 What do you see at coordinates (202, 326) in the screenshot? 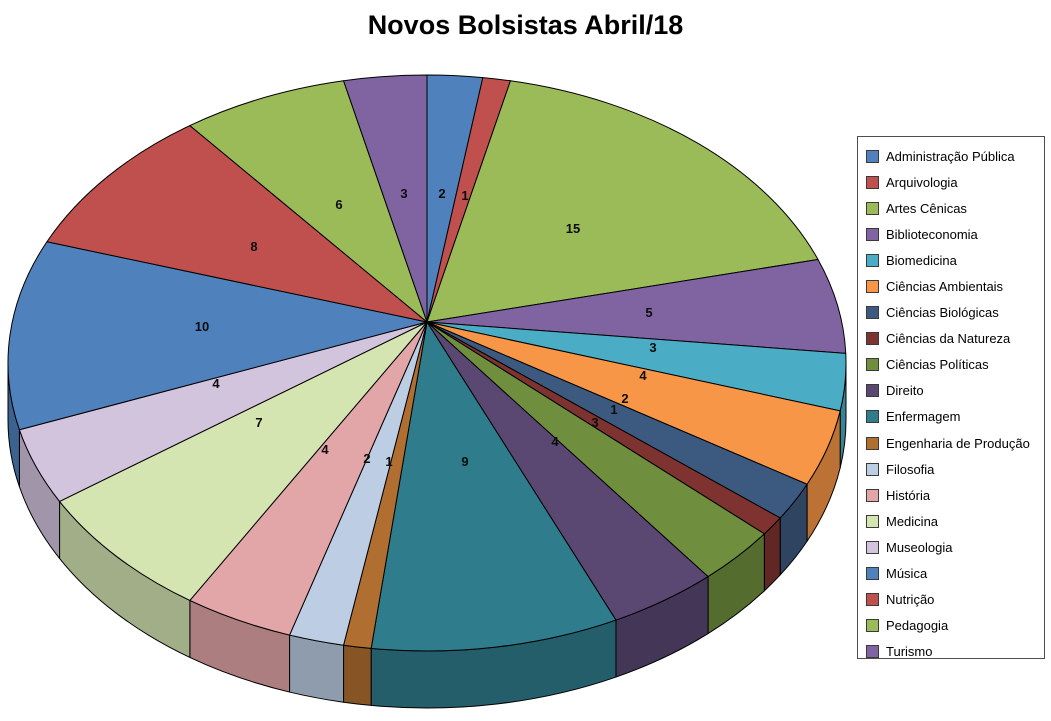
I see `slice-value-label: 10` at bounding box center [202, 326].